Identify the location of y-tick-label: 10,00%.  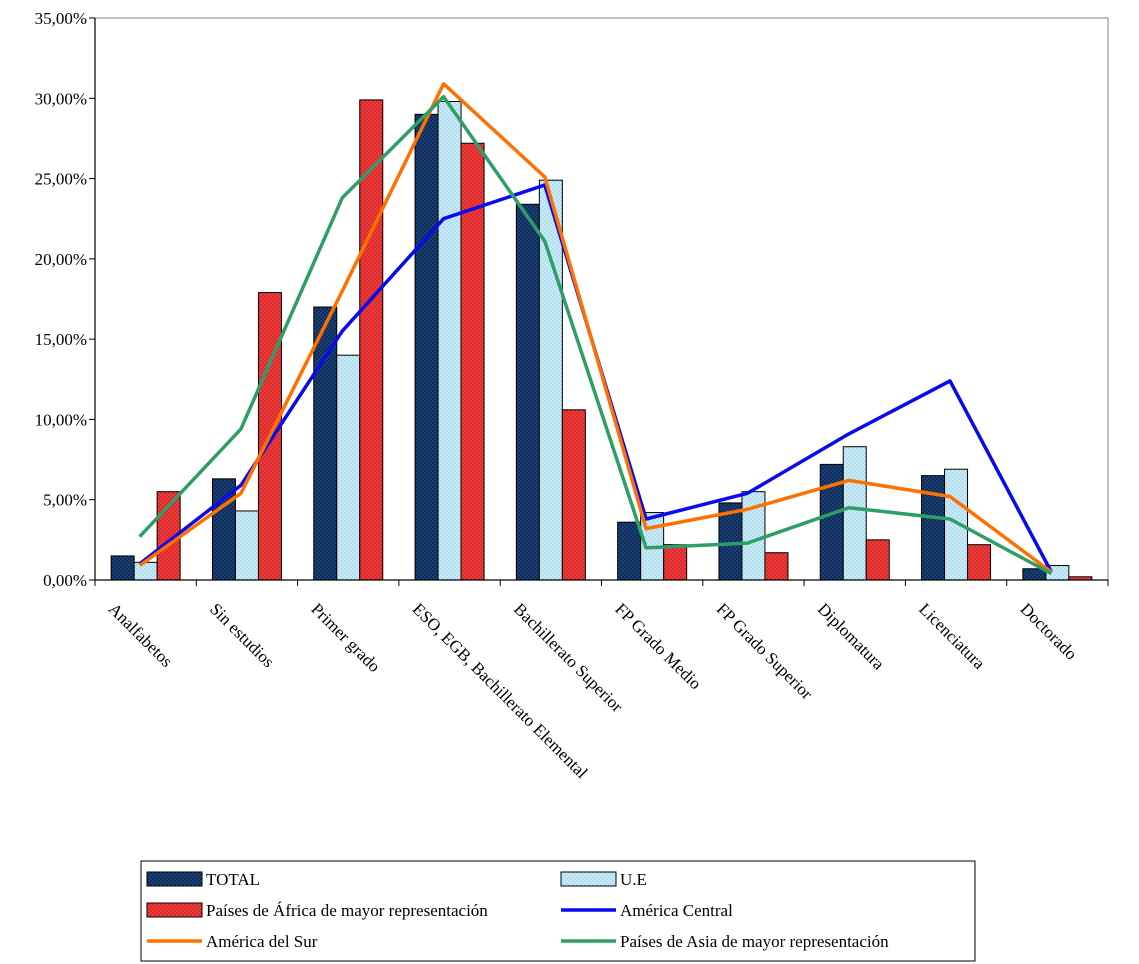
(61, 419).